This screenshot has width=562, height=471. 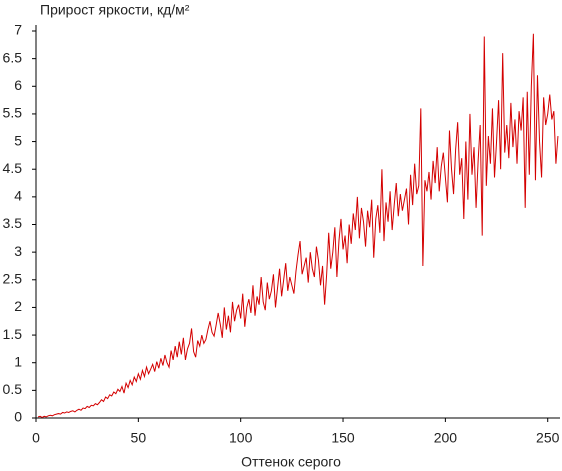 I want to click on y-tick-label: 1.5, so click(x=13, y=334).